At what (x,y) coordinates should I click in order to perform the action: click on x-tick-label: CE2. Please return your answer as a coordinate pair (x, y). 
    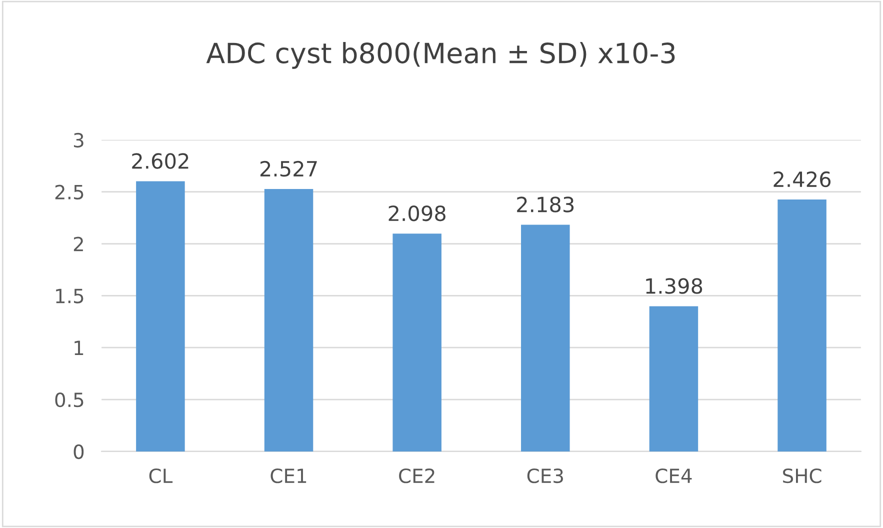
    Looking at the image, I should click on (416, 476).